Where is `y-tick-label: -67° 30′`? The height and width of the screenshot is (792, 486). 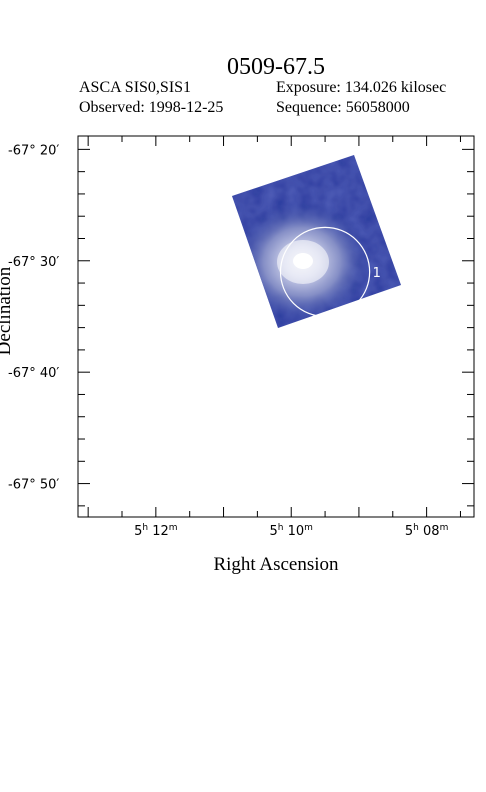 y-tick-label: -67° 30′ is located at coordinates (33, 262).